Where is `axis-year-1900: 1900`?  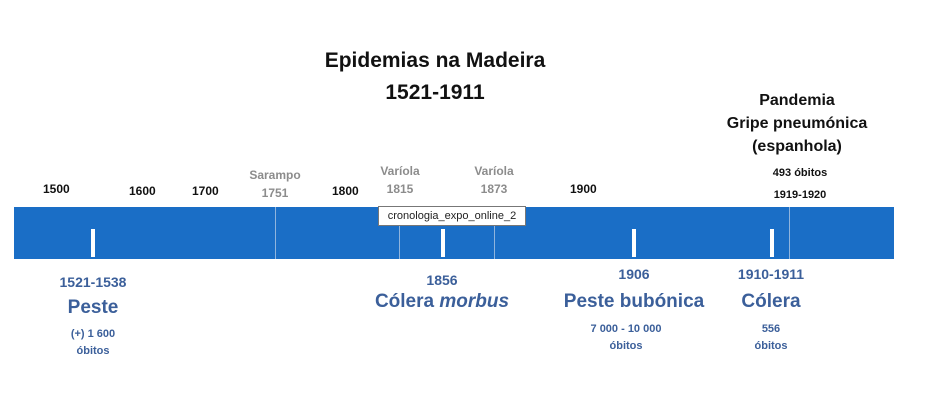 axis-year-1900: 1900 is located at coordinates (583, 189).